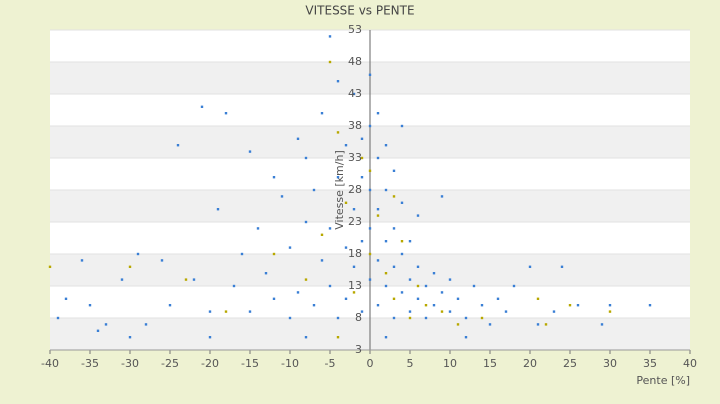  Describe the element at coordinates (339, 190) in the screenshot. I see `y-axis-title: Vitesse [km/h]` at that location.